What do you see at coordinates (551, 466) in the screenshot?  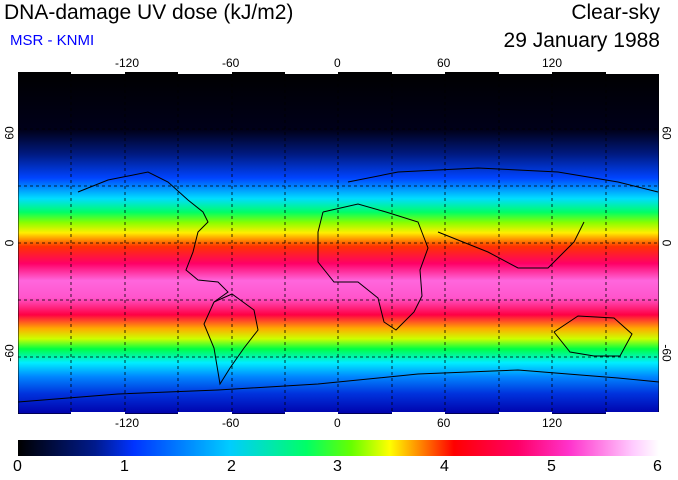 I see `colorbar-label-5: 5` at bounding box center [551, 466].